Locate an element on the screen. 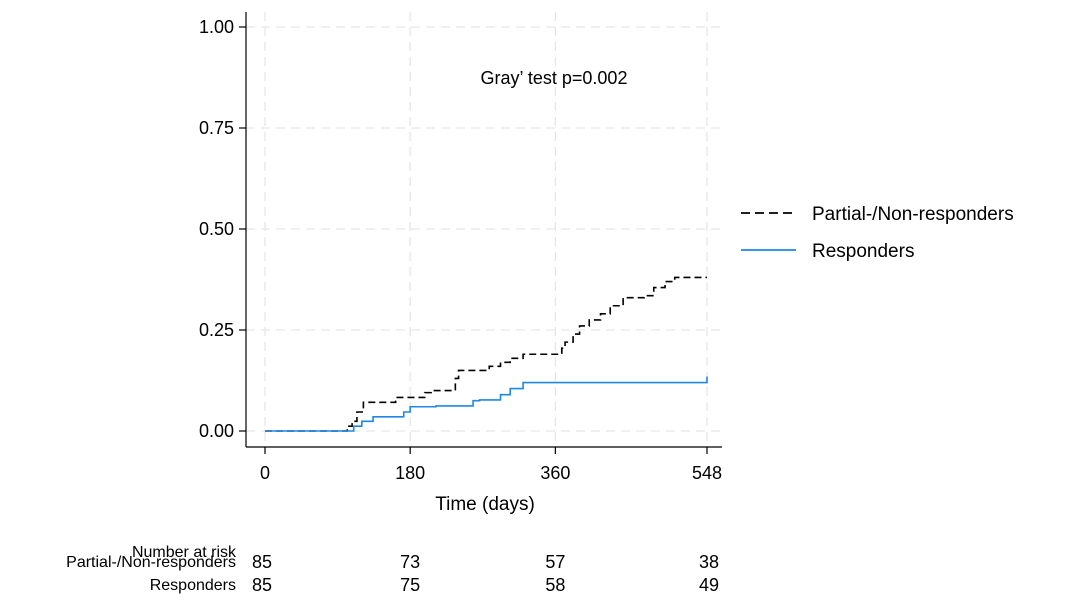 The width and height of the screenshot is (1070, 603). x-tick-label-3: 548 is located at coordinates (707, 473).